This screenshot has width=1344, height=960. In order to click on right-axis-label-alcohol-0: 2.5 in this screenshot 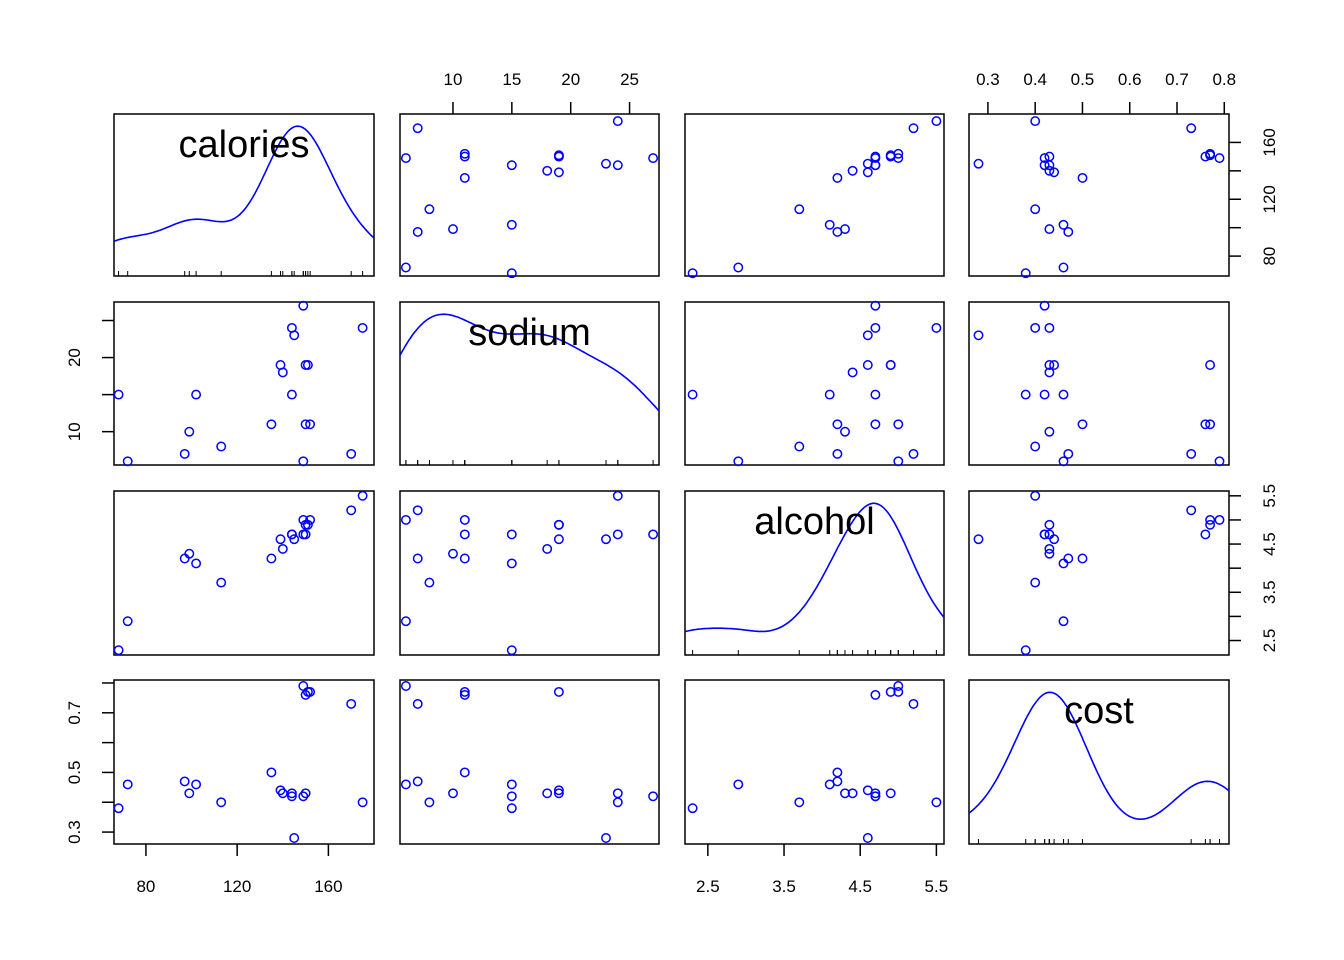, I will do `click(1269, 641)`.